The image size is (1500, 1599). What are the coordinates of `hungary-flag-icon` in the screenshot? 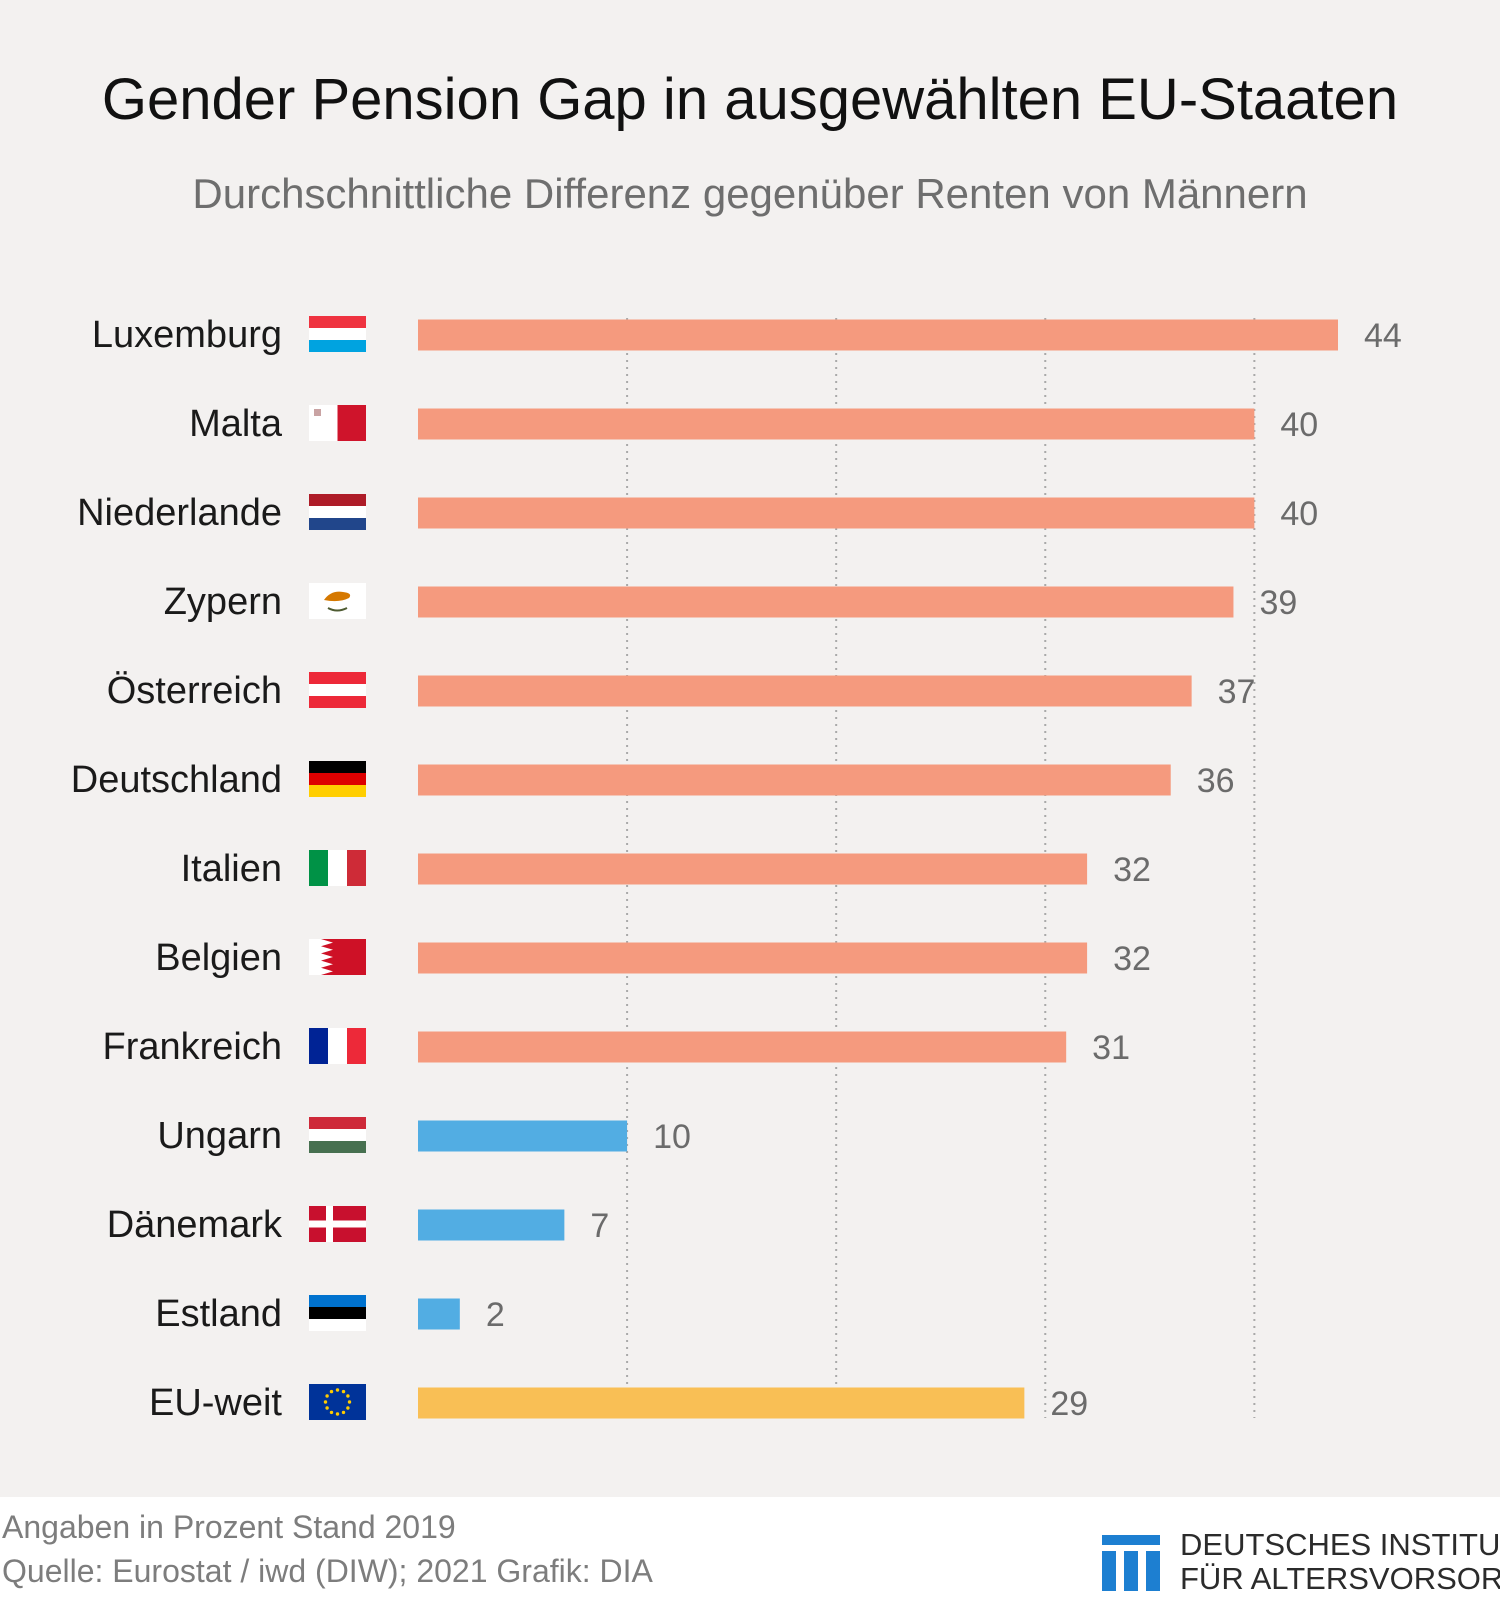 It's located at (337, 1135).